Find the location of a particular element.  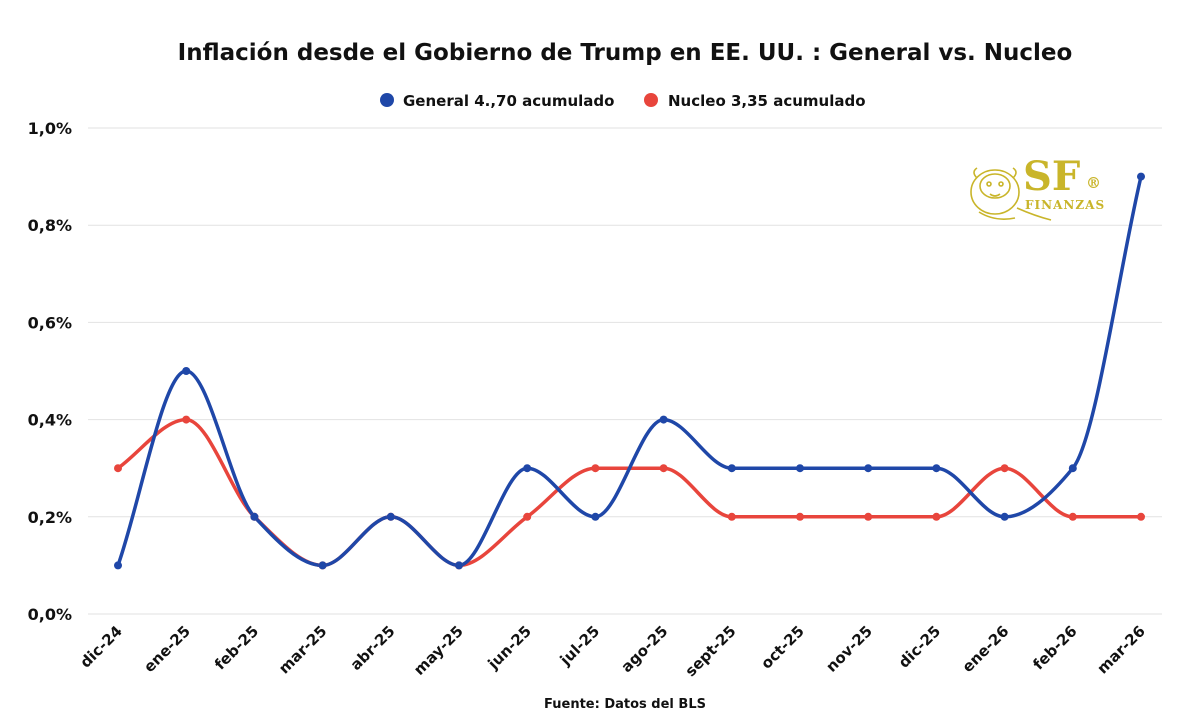

y-tick-label: 1,0% is located at coordinates (50, 128).